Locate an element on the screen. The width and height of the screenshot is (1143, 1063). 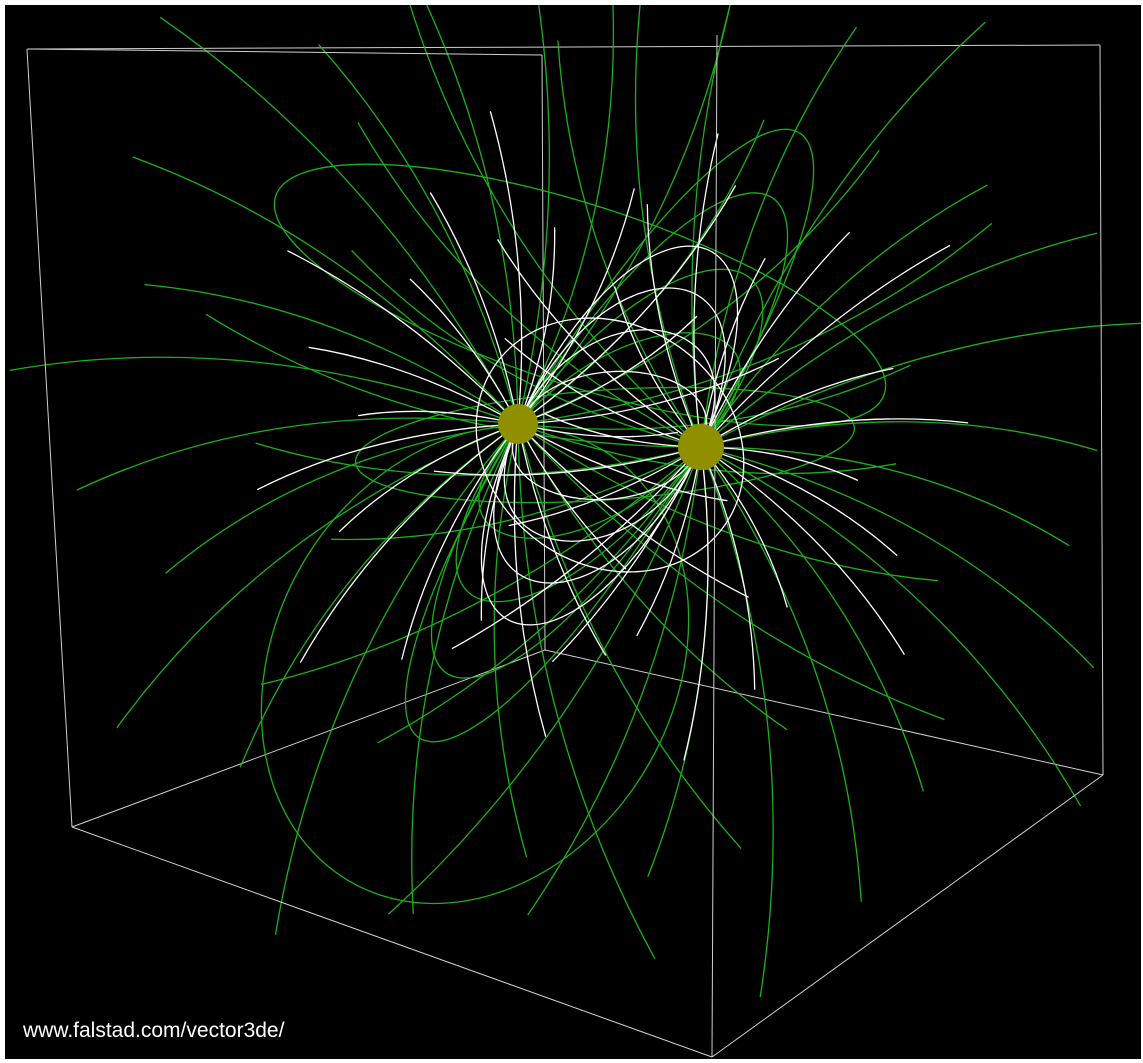
charge-left is located at coordinates (518, 424).